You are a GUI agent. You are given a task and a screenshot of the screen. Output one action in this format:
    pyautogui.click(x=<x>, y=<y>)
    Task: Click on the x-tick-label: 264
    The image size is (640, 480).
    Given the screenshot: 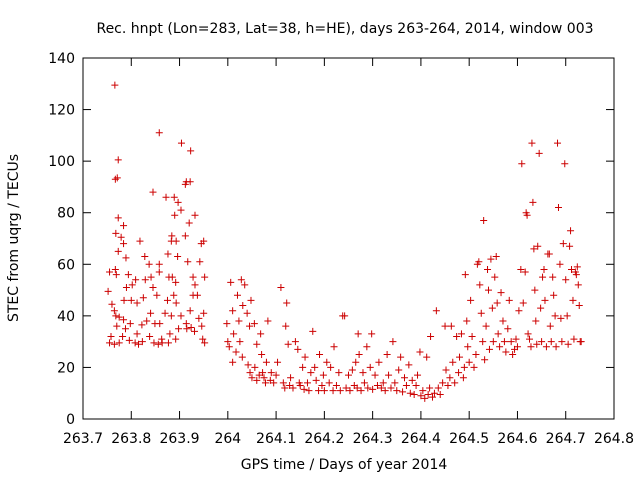 What is the action you would take?
    pyautogui.click(x=227, y=439)
    